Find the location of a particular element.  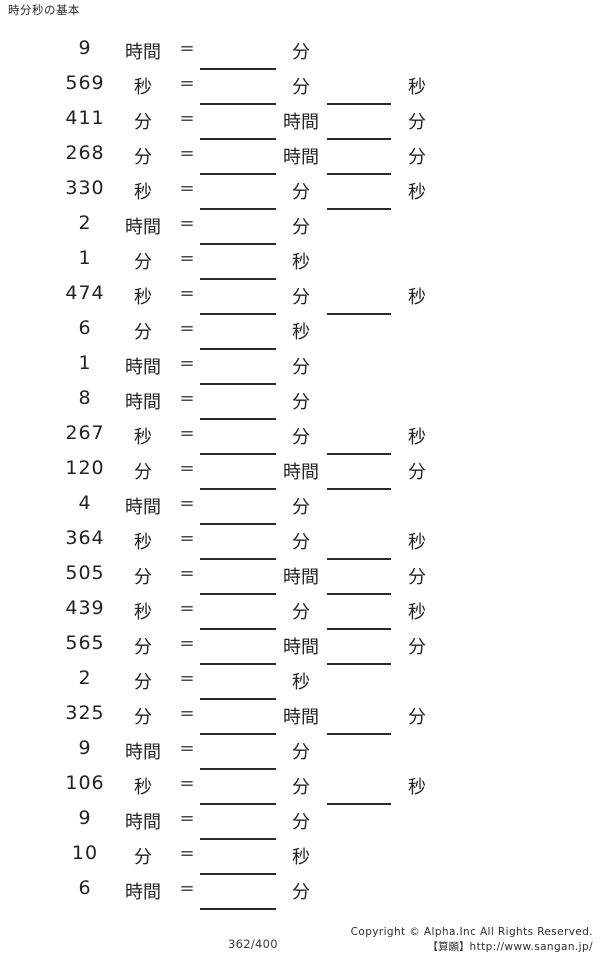

problem-row: 364 秒 = 分 秒 is located at coordinates (300, 544).